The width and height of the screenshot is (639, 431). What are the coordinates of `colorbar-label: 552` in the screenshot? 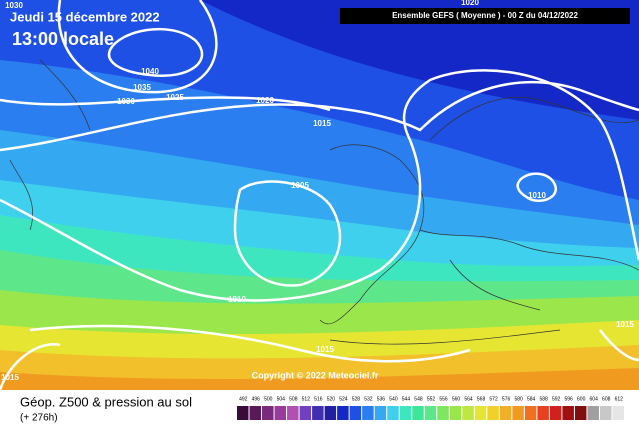 It's located at (431, 399).